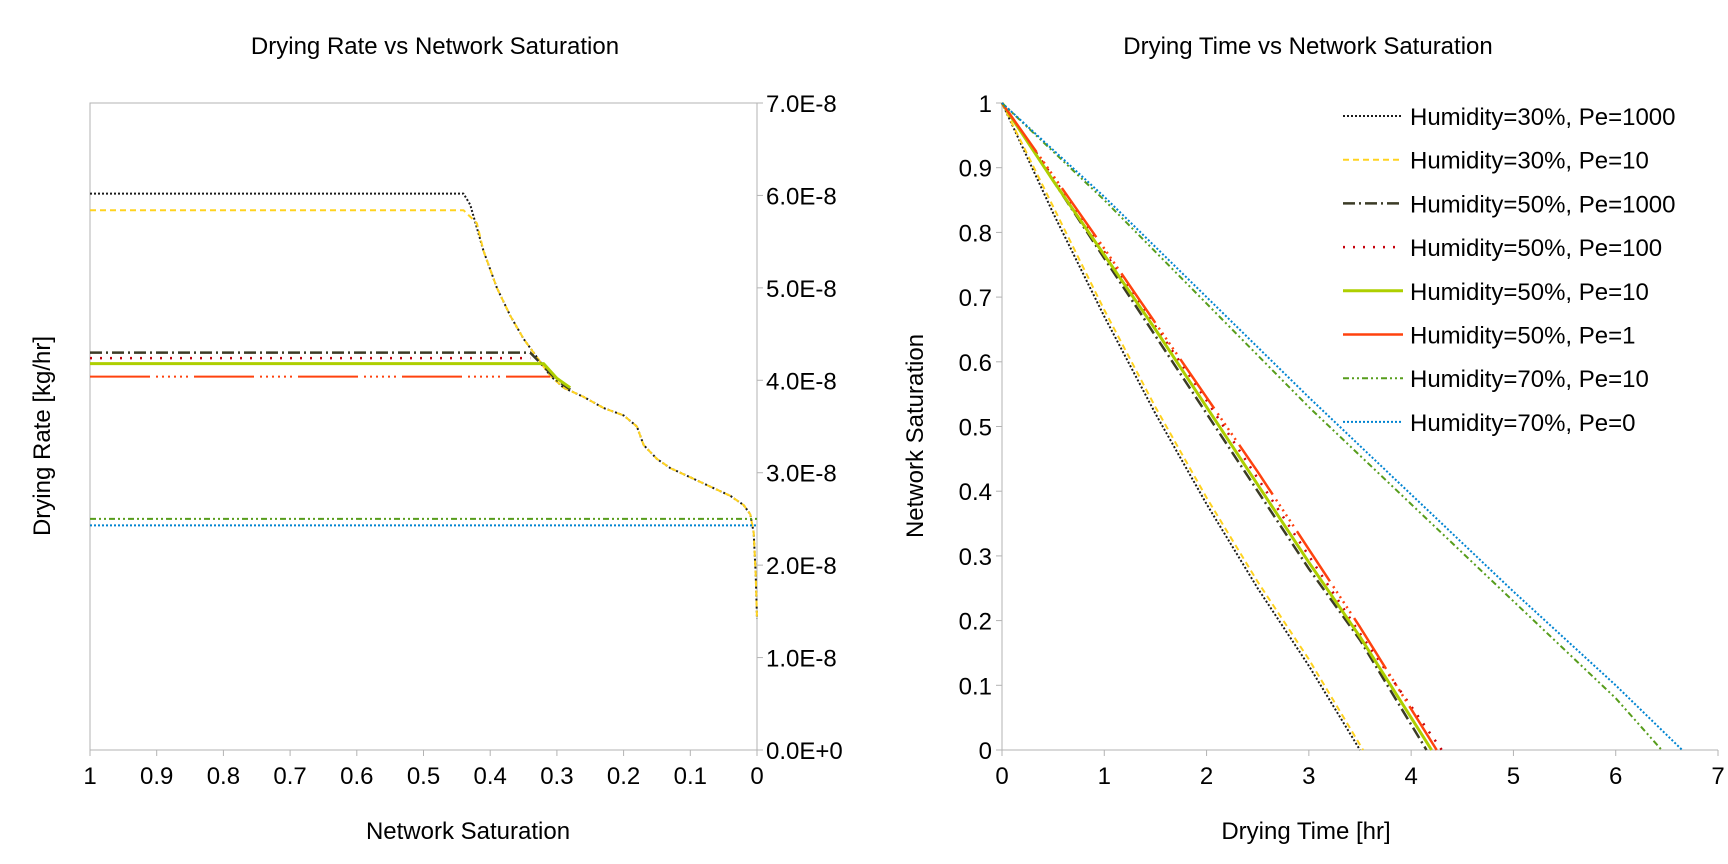  What do you see at coordinates (89, 776) in the screenshot?
I see `left-x-tick-label: 1` at bounding box center [89, 776].